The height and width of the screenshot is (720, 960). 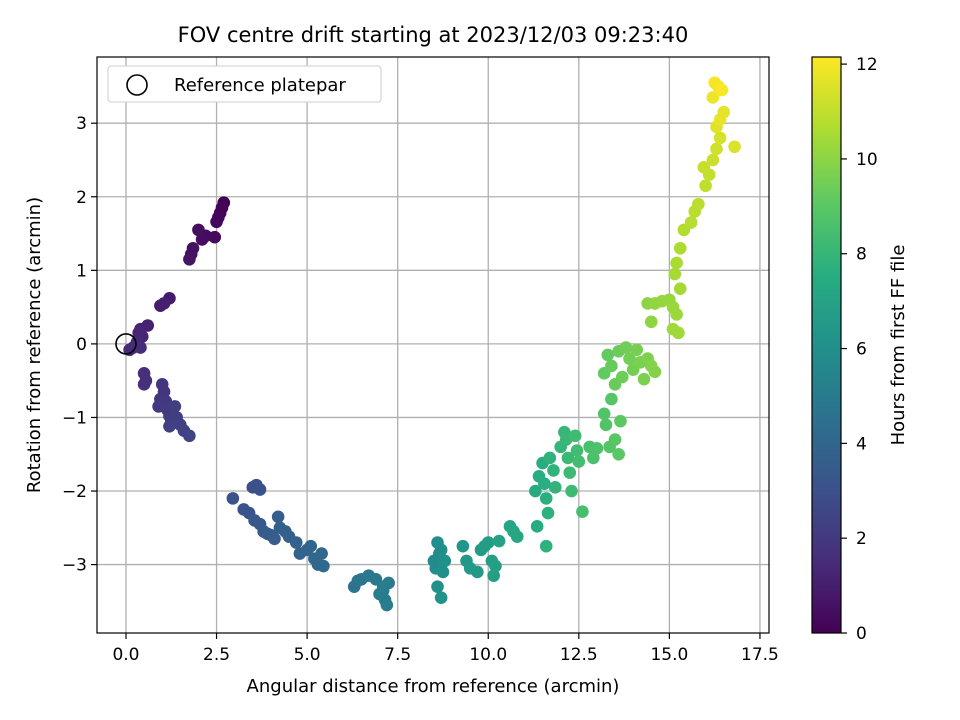 What do you see at coordinates (861, 634) in the screenshot?
I see `colorbar-tick-label: 0` at bounding box center [861, 634].